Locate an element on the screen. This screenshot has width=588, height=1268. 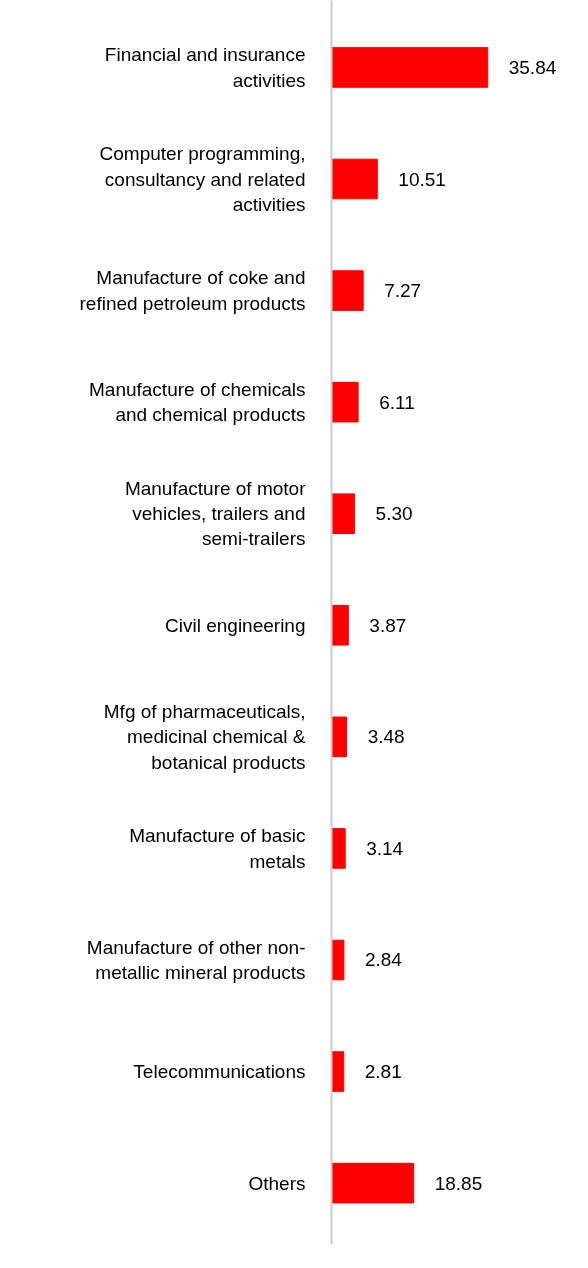
data-label: 3.87 is located at coordinates (388, 625).